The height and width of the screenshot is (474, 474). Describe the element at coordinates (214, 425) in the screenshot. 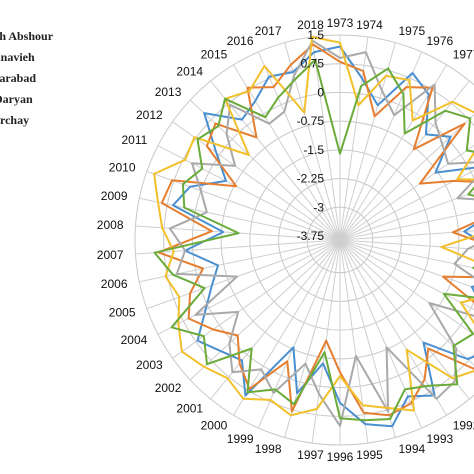

I see `category-label: 2000` at that location.